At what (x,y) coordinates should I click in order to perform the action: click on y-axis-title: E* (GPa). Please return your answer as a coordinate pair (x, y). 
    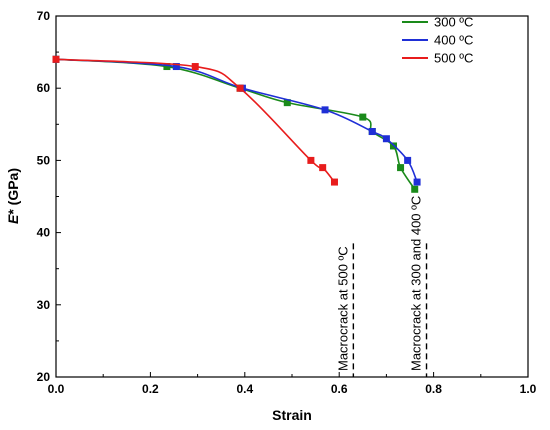
    Looking at the image, I should click on (13, 196).